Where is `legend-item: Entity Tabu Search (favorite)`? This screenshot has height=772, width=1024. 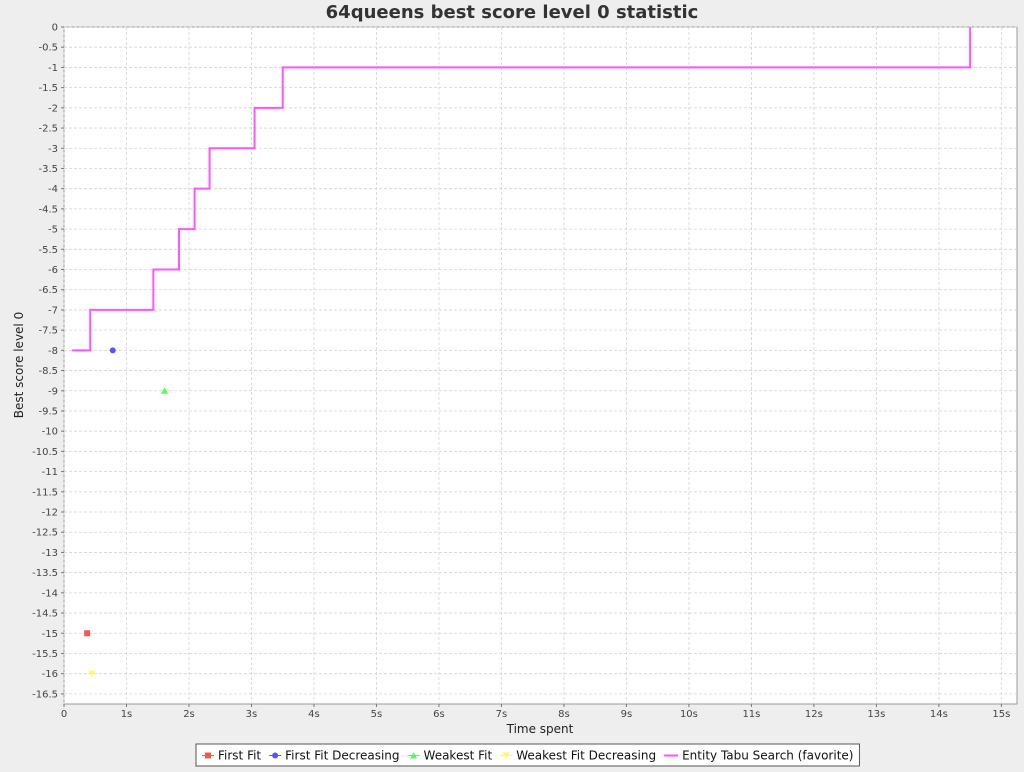 legend-item: Entity Tabu Search (favorite) is located at coordinates (758, 756).